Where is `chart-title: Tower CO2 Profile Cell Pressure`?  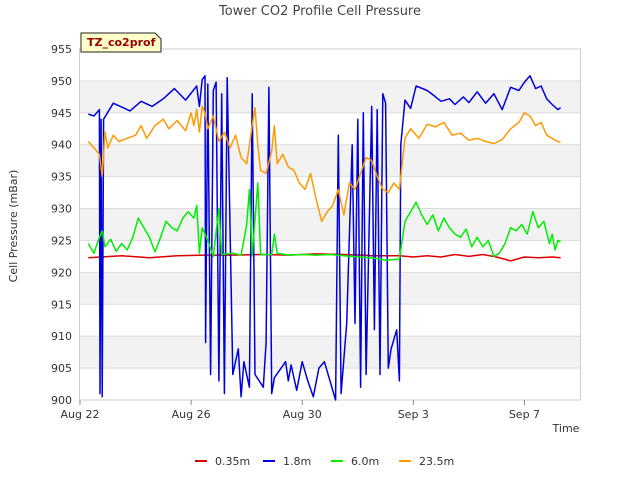
chart-title: Tower CO2 Profile Cell Pressure is located at coordinates (319, 11).